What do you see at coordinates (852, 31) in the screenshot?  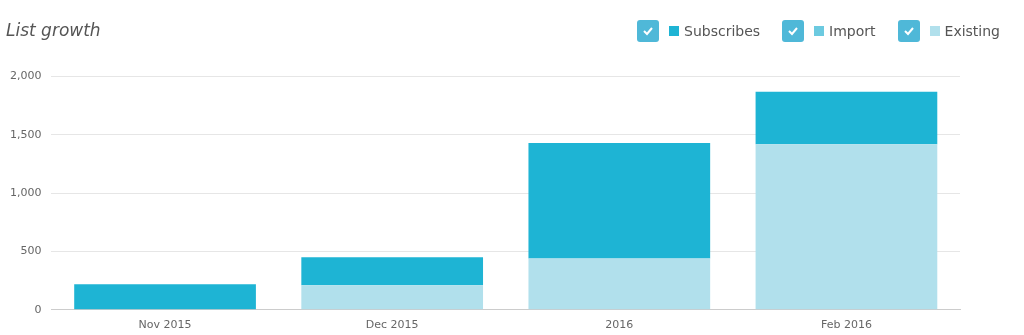 I see `legend-label: Import` at bounding box center [852, 31].